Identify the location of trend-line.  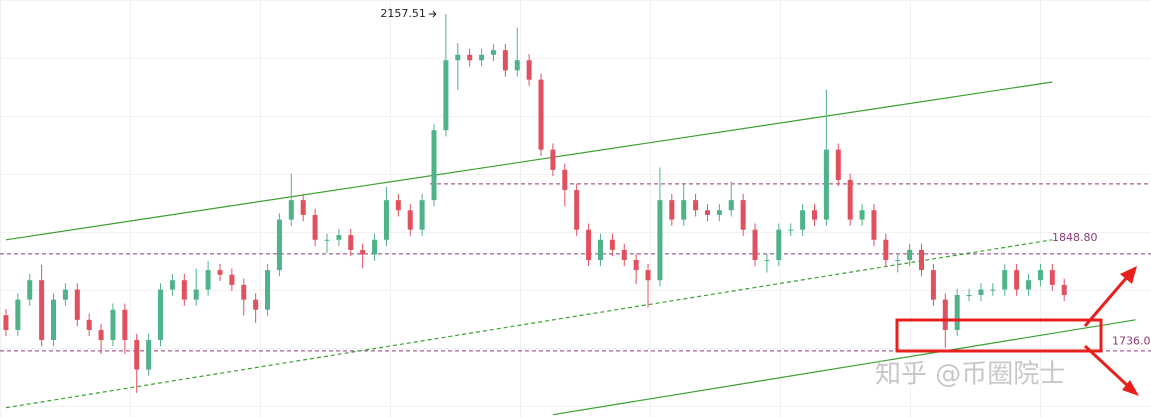
(844, 367).